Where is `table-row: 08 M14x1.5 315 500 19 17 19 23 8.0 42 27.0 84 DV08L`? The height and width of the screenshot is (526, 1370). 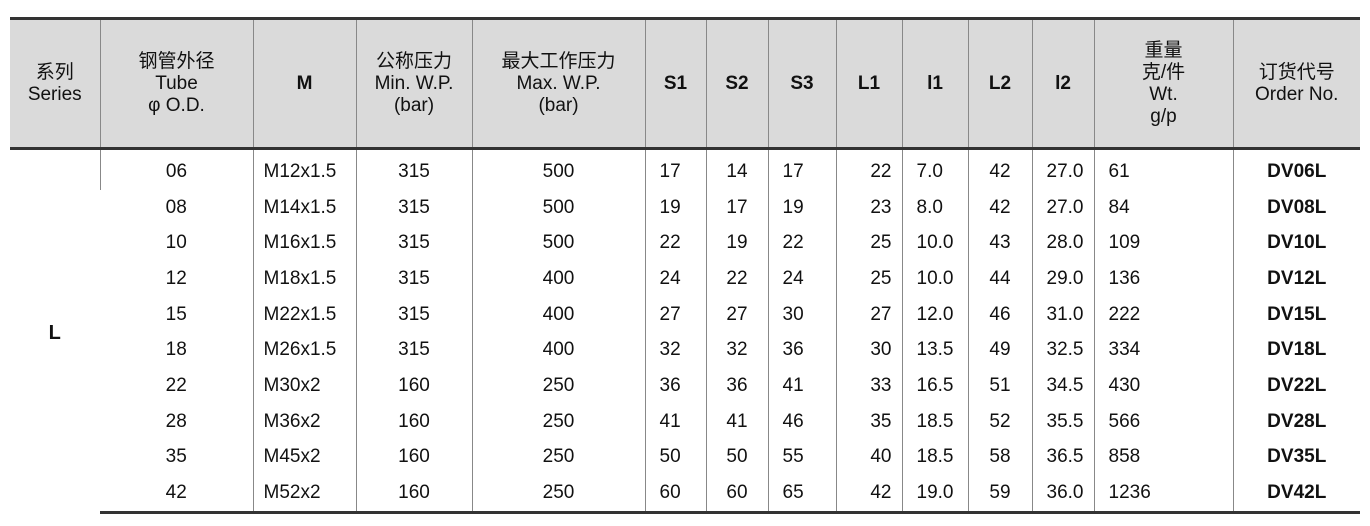
table-row: 08 M14x1.5 315 500 19 17 19 23 8.0 42 27.0 84 DV08L is located at coordinates (685, 207).